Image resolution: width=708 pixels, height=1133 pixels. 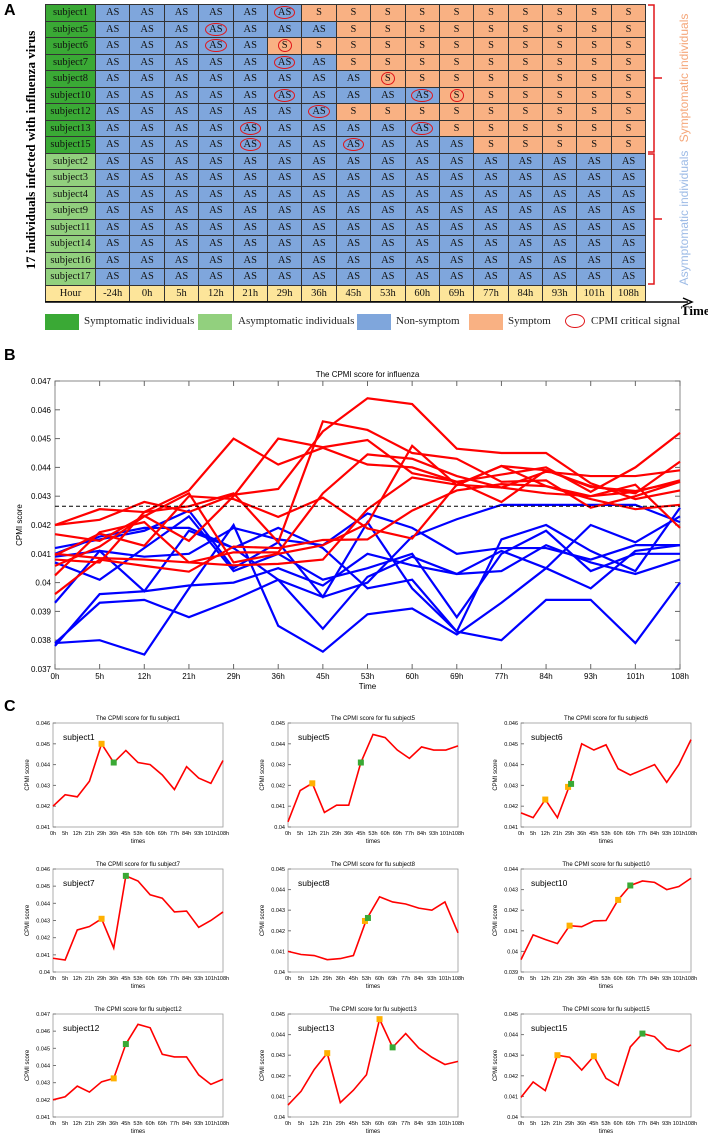 I want to click on legend-label: Asymptomatic individuals, so click(x=296, y=321).